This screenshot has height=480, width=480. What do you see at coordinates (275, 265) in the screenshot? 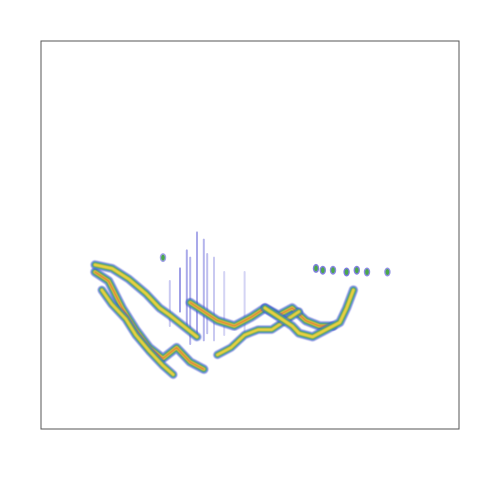
I see `dot-layer` at bounding box center [275, 265].